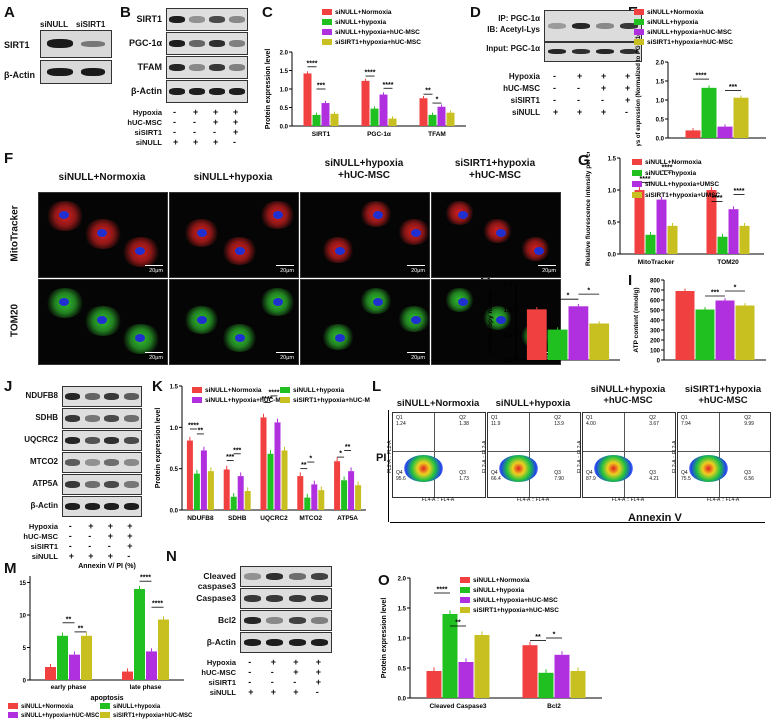 Image resolution: width=776 pixels, height=722 pixels. I want to click on row-label: β-Actin, so click(146, 91).